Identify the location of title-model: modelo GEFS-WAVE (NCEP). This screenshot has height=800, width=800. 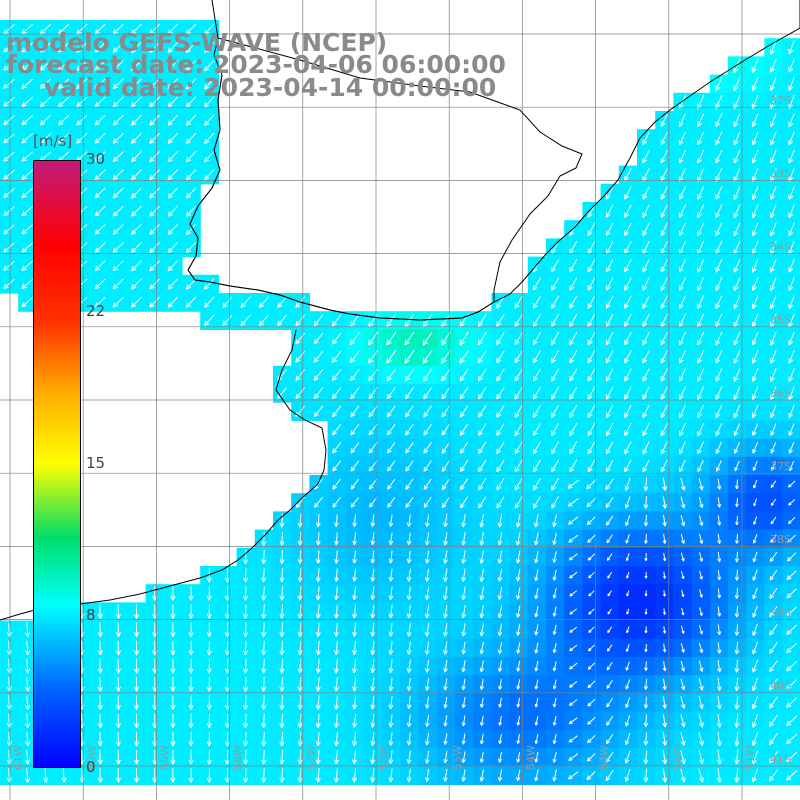
(197, 42).